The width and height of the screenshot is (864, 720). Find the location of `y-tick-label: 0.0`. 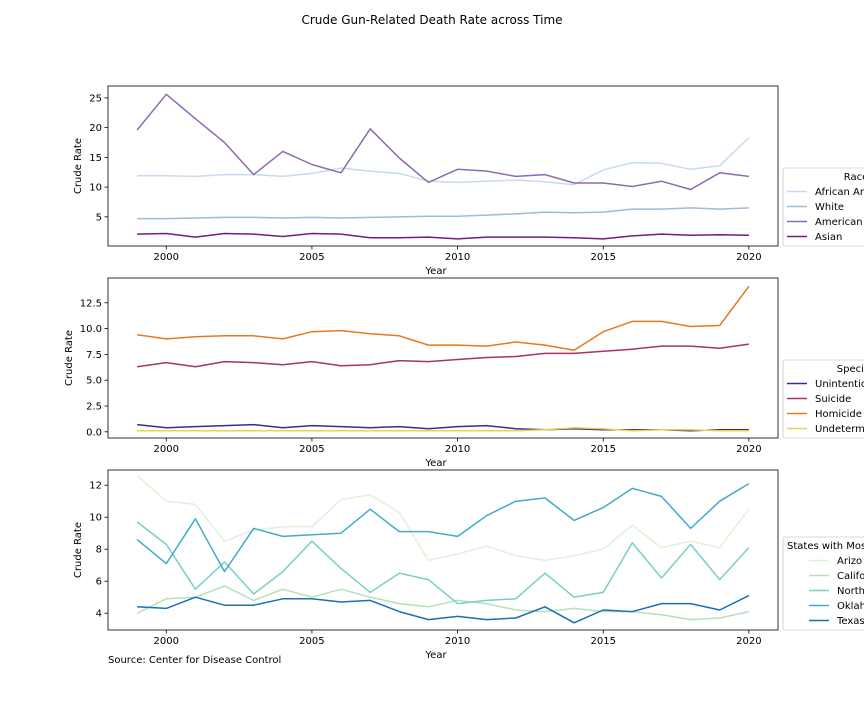

y-tick-label: 0.0 is located at coordinates (94, 432).